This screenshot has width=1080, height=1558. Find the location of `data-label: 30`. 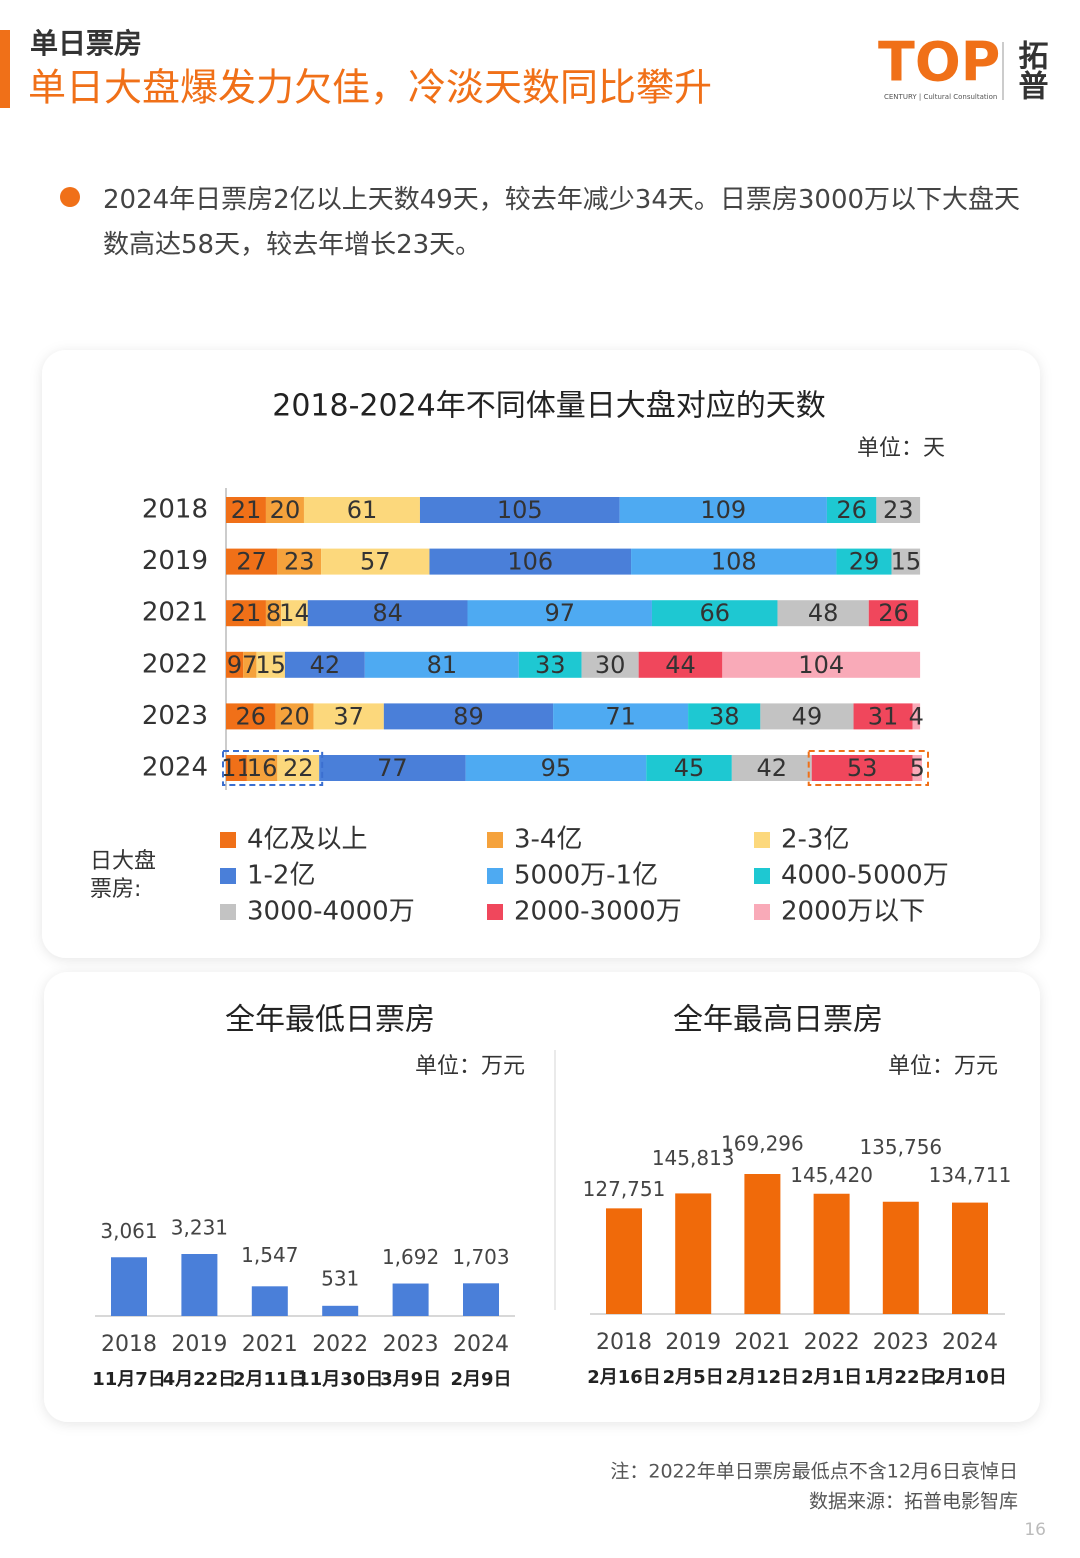

data-label: 30 is located at coordinates (610, 665).